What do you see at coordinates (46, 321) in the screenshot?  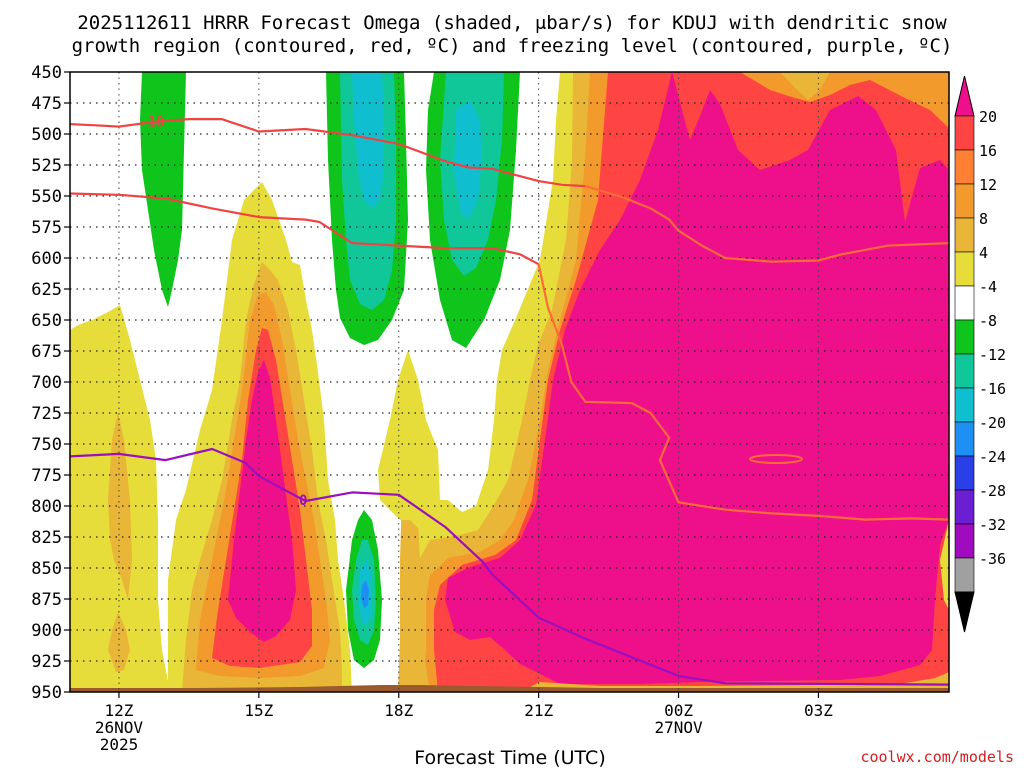 I see `y-tick-label-650: 650` at bounding box center [46, 321].